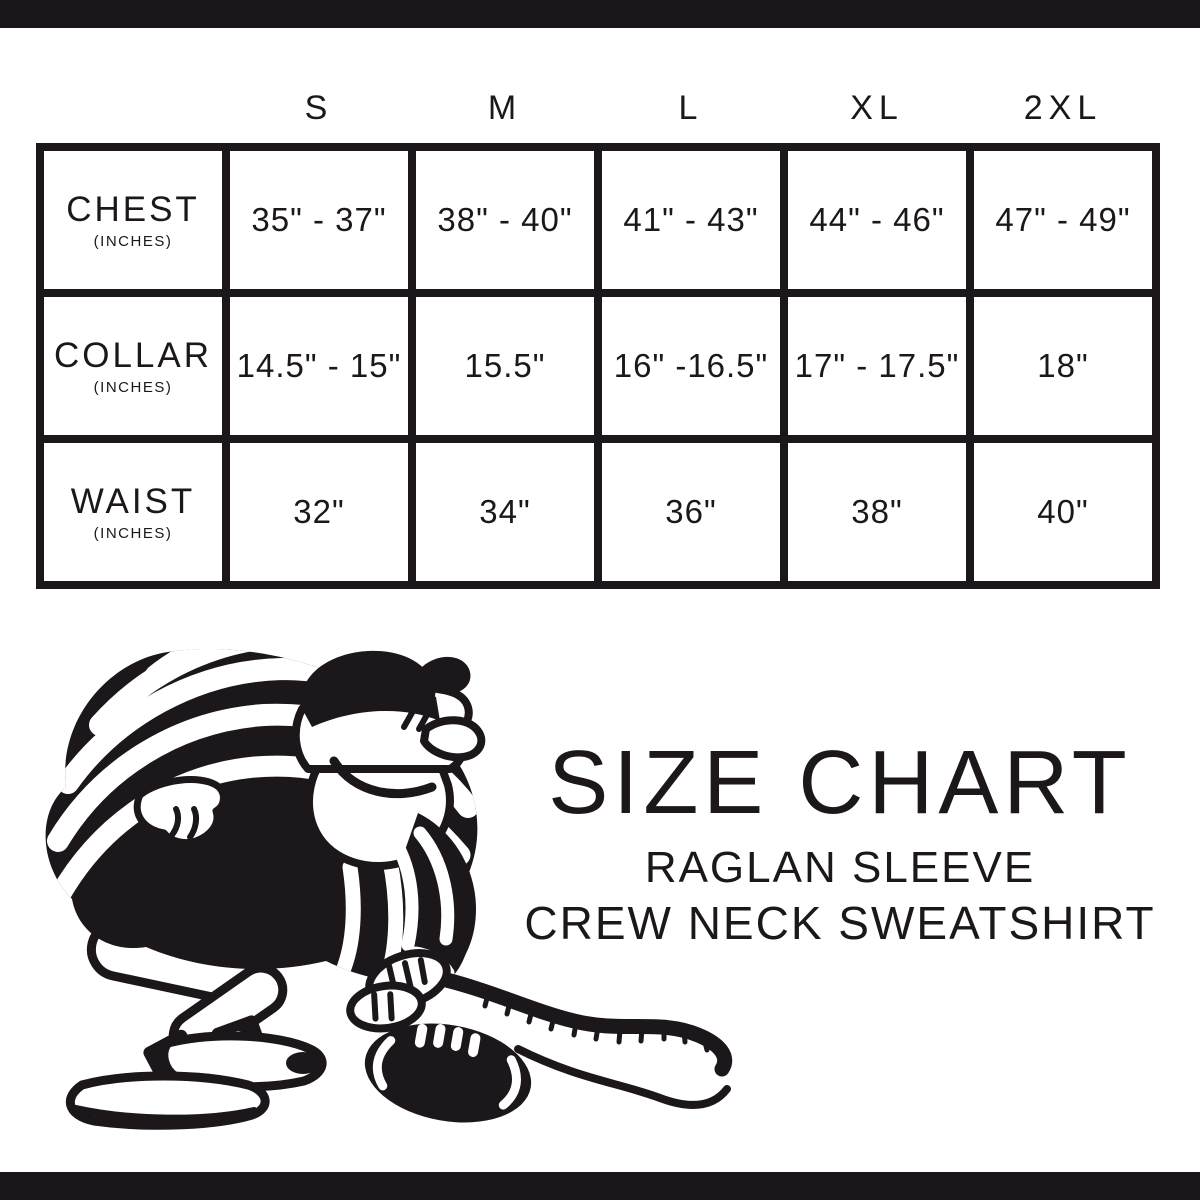 The image size is (1200, 1200). Describe the element at coordinates (370, 706) in the screenshot. I see `cap-band` at that location.